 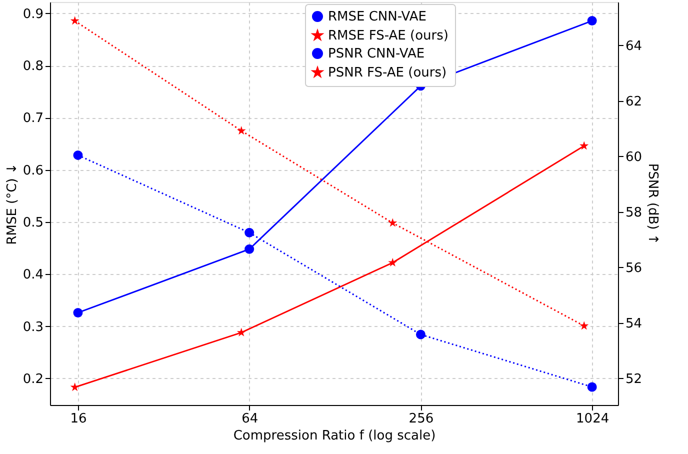 What do you see at coordinates (250, 419) in the screenshot?
I see `x-tick-label: 64` at bounding box center [250, 419].